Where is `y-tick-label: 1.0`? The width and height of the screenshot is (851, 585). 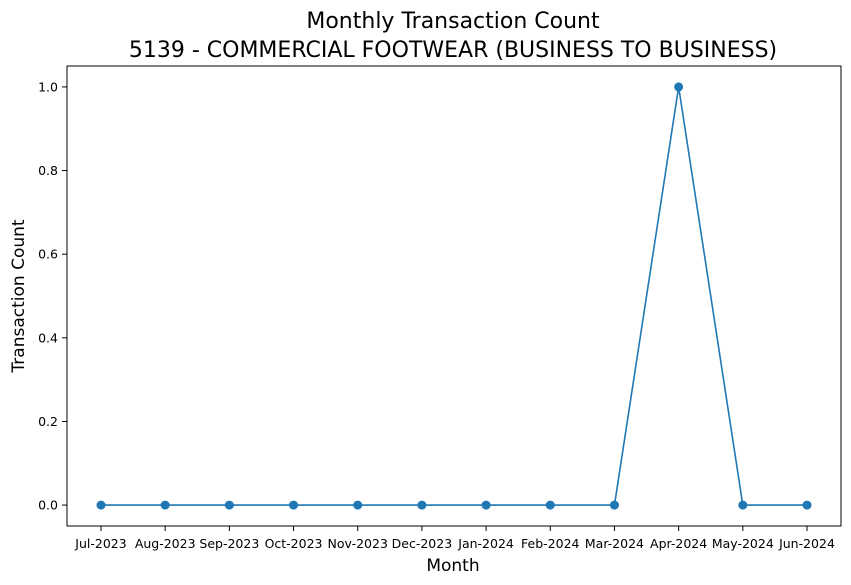
y-tick-label: 1.0 is located at coordinates (48, 86).